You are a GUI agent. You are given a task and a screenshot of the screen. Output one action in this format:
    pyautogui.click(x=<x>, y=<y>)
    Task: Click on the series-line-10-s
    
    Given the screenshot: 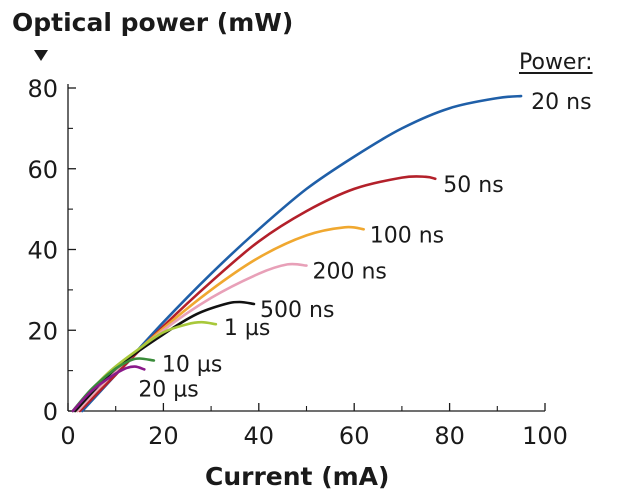 What is the action you would take?
    pyautogui.click(x=113, y=385)
    